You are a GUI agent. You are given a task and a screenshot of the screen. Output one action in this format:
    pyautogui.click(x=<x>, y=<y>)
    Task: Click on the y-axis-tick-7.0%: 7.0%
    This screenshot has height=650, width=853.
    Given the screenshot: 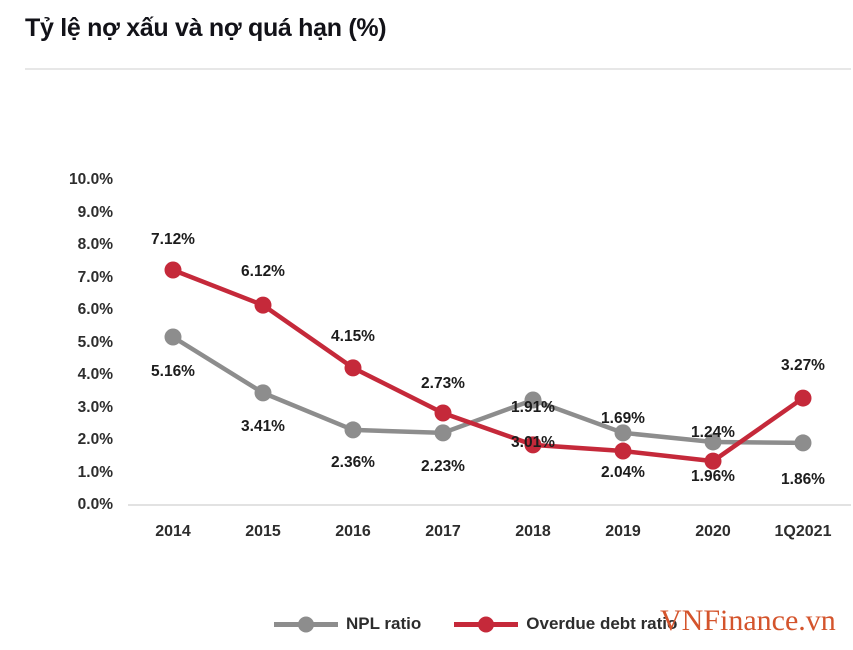 What is the action you would take?
    pyautogui.click(x=95, y=277)
    